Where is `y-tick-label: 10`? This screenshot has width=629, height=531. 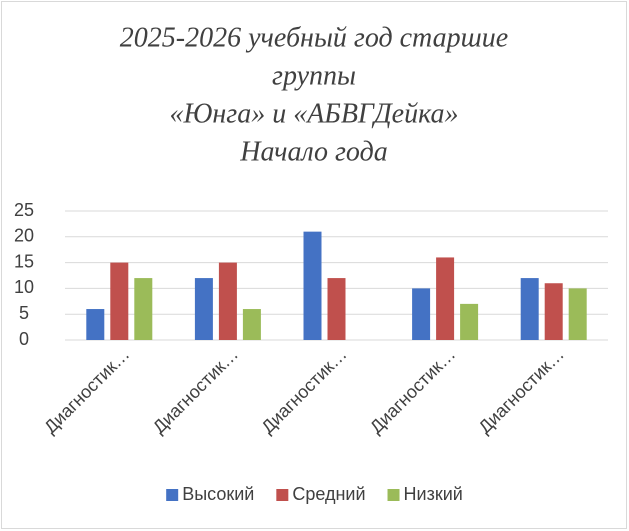 y-tick-label: 10 is located at coordinates (24, 287).